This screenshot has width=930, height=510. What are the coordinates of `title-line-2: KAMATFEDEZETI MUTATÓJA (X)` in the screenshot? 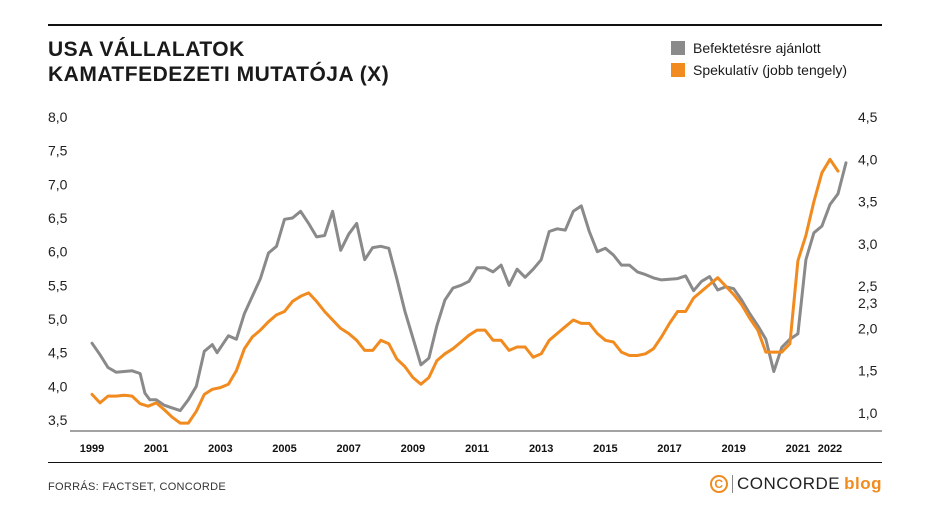 It's located at (219, 74).